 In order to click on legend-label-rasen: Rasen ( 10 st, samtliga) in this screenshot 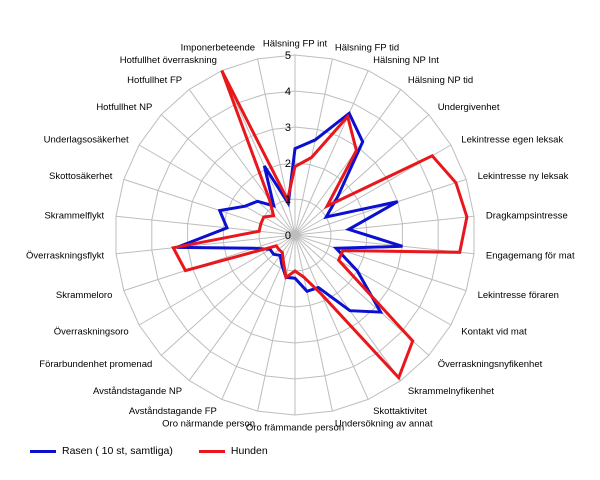, I will do `click(117, 451)`.